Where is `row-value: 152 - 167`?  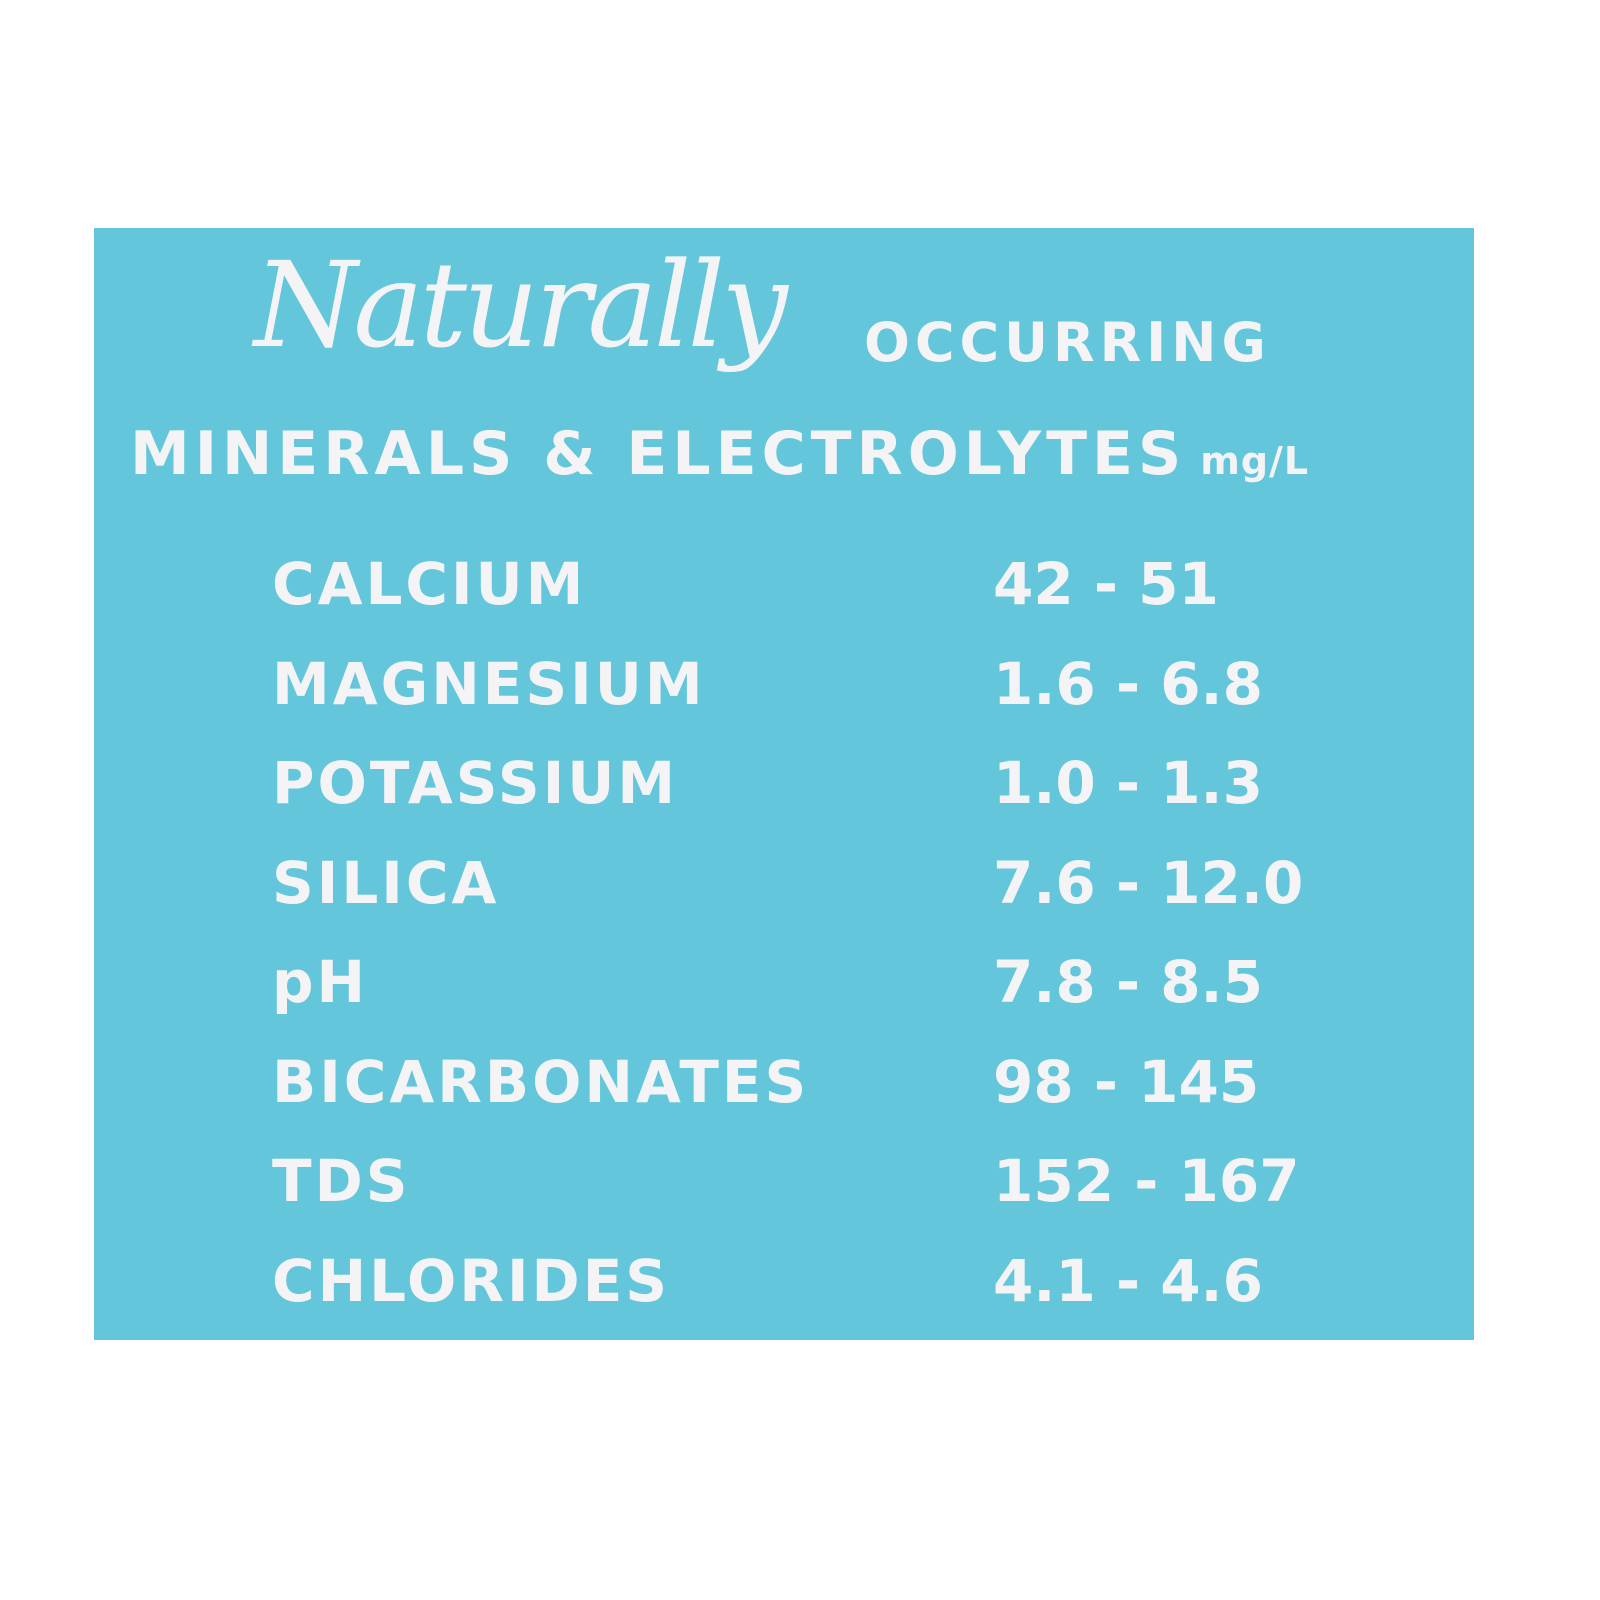 row-value: 152 - 167 is located at coordinates (1146, 1181).